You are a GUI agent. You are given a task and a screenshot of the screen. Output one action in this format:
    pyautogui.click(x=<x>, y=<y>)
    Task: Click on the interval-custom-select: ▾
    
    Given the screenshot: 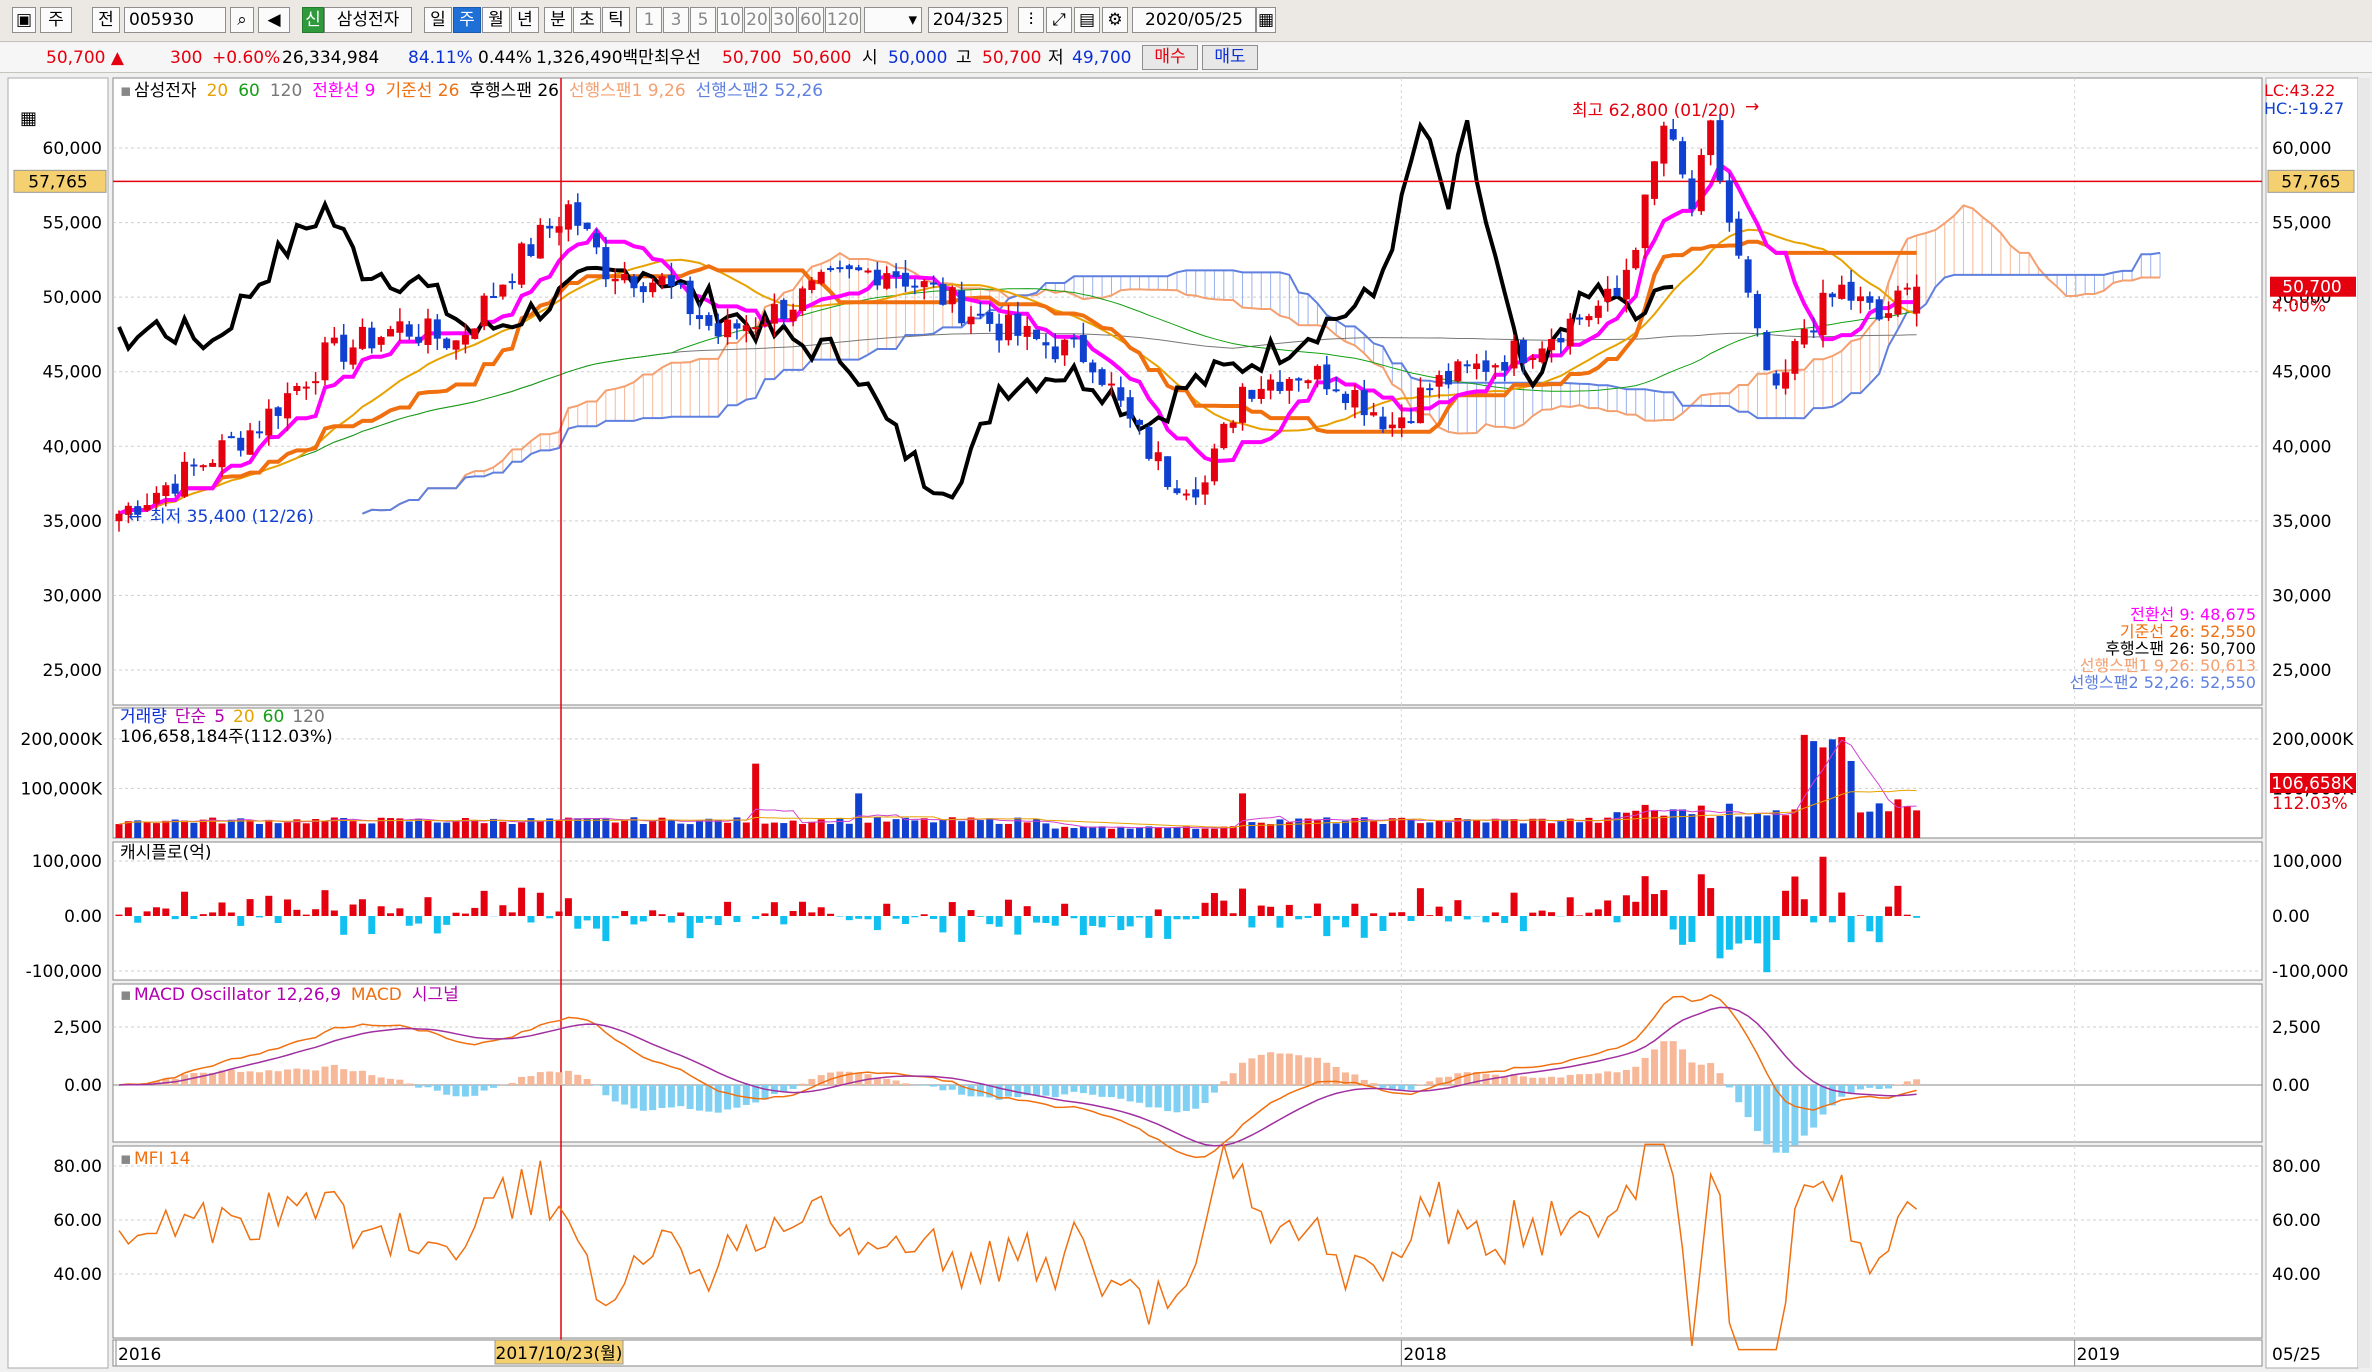 What is the action you would take?
    pyautogui.click(x=893, y=20)
    